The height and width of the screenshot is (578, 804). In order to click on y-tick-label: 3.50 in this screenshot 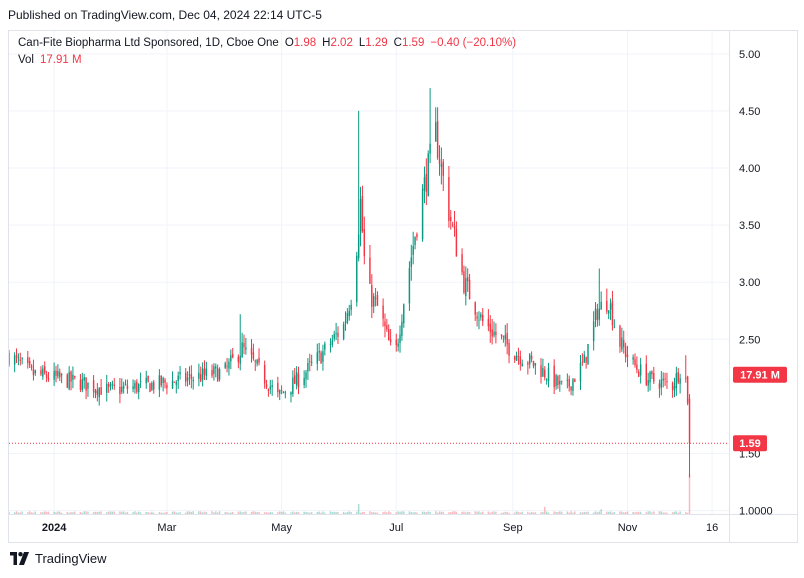, I will do `click(749, 226)`.